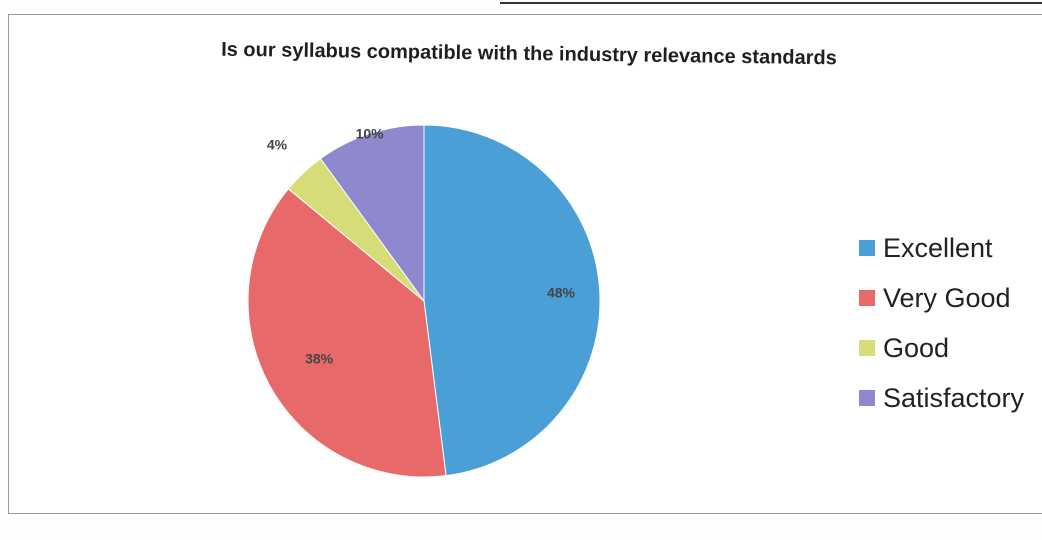 Image resolution: width=1042 pixels, height=540 pixels. What do you see at coordinates (277, 144) in the screenshot?
I see `data-label-good: 4%` at bounding box center [277, 144].